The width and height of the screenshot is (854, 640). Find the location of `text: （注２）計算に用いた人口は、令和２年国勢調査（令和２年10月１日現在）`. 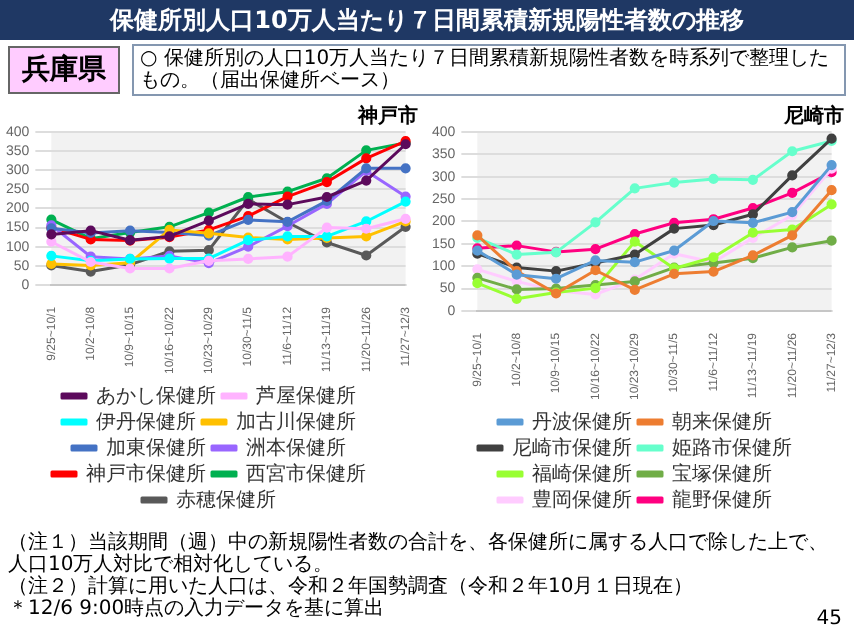

text: （注２）計算に用いた人口は、令和２年国勢調査（令和２年10月１日現在） is located at coordinates (352, 587).